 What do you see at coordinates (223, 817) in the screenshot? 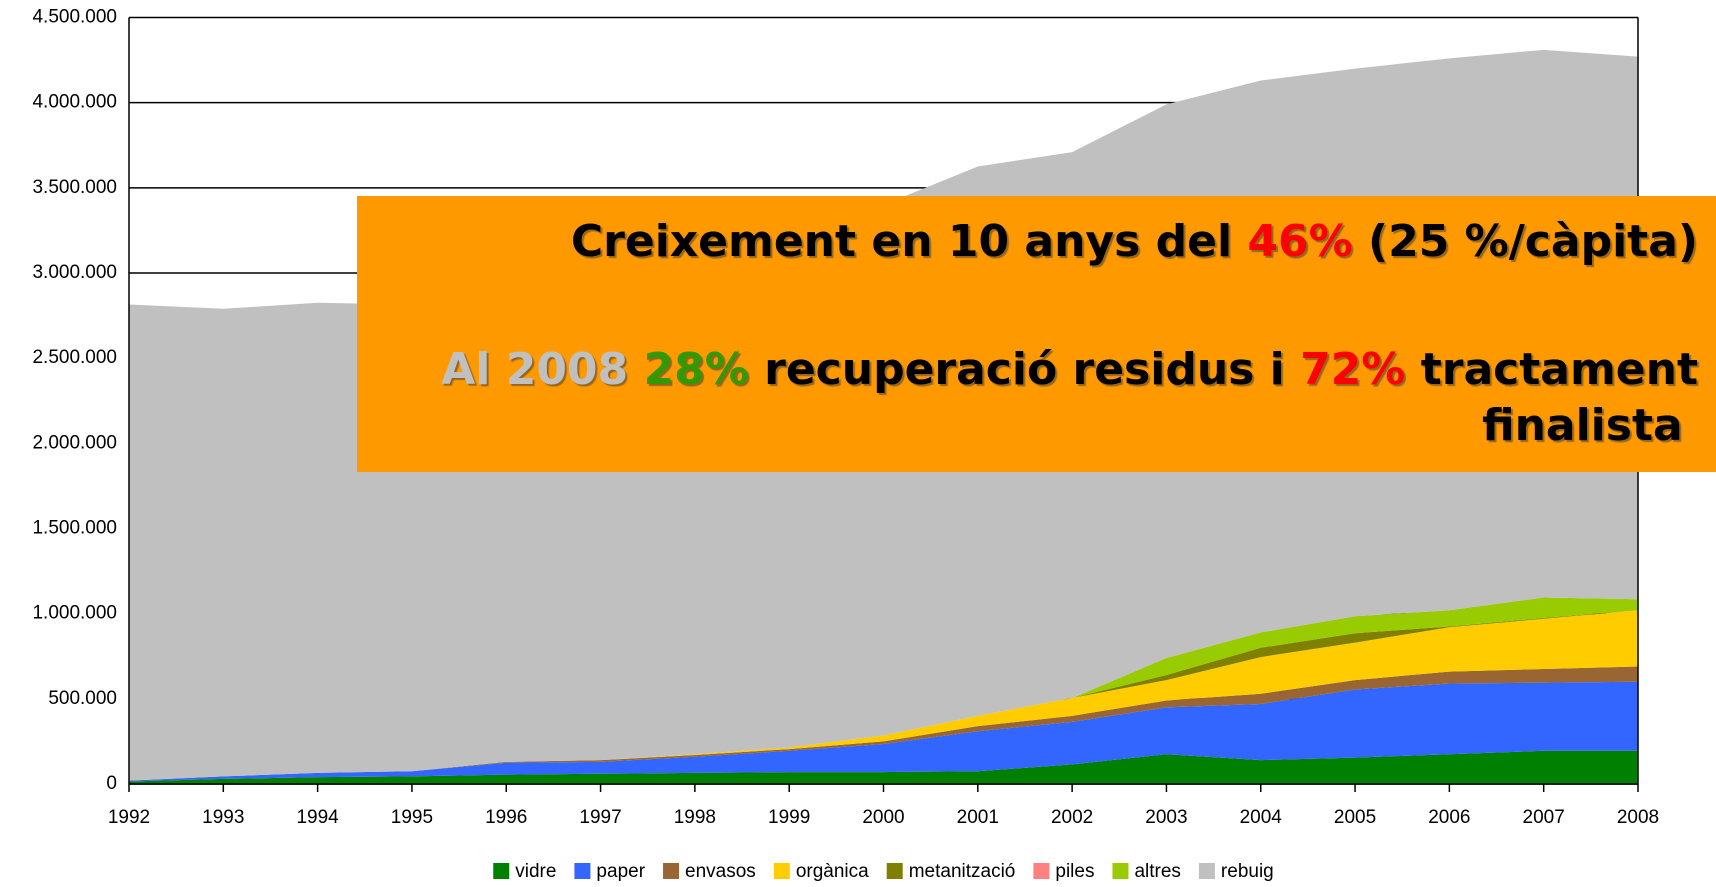
I see `x-tick-label: 1993` at bounding box center [223, 817].